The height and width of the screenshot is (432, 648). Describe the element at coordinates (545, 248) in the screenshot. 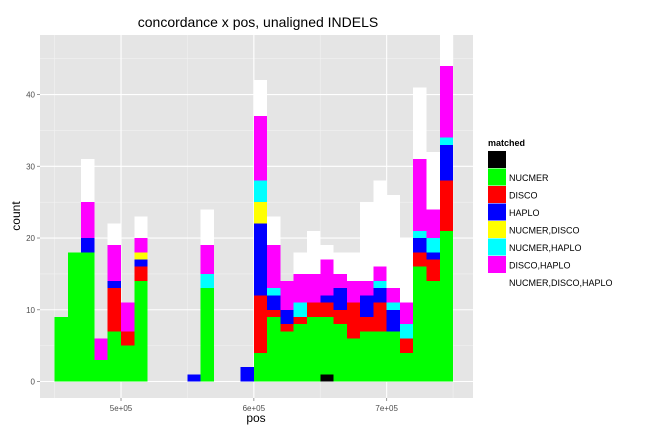

I see `legend-label: NUCMER,HAPLO` at that location.